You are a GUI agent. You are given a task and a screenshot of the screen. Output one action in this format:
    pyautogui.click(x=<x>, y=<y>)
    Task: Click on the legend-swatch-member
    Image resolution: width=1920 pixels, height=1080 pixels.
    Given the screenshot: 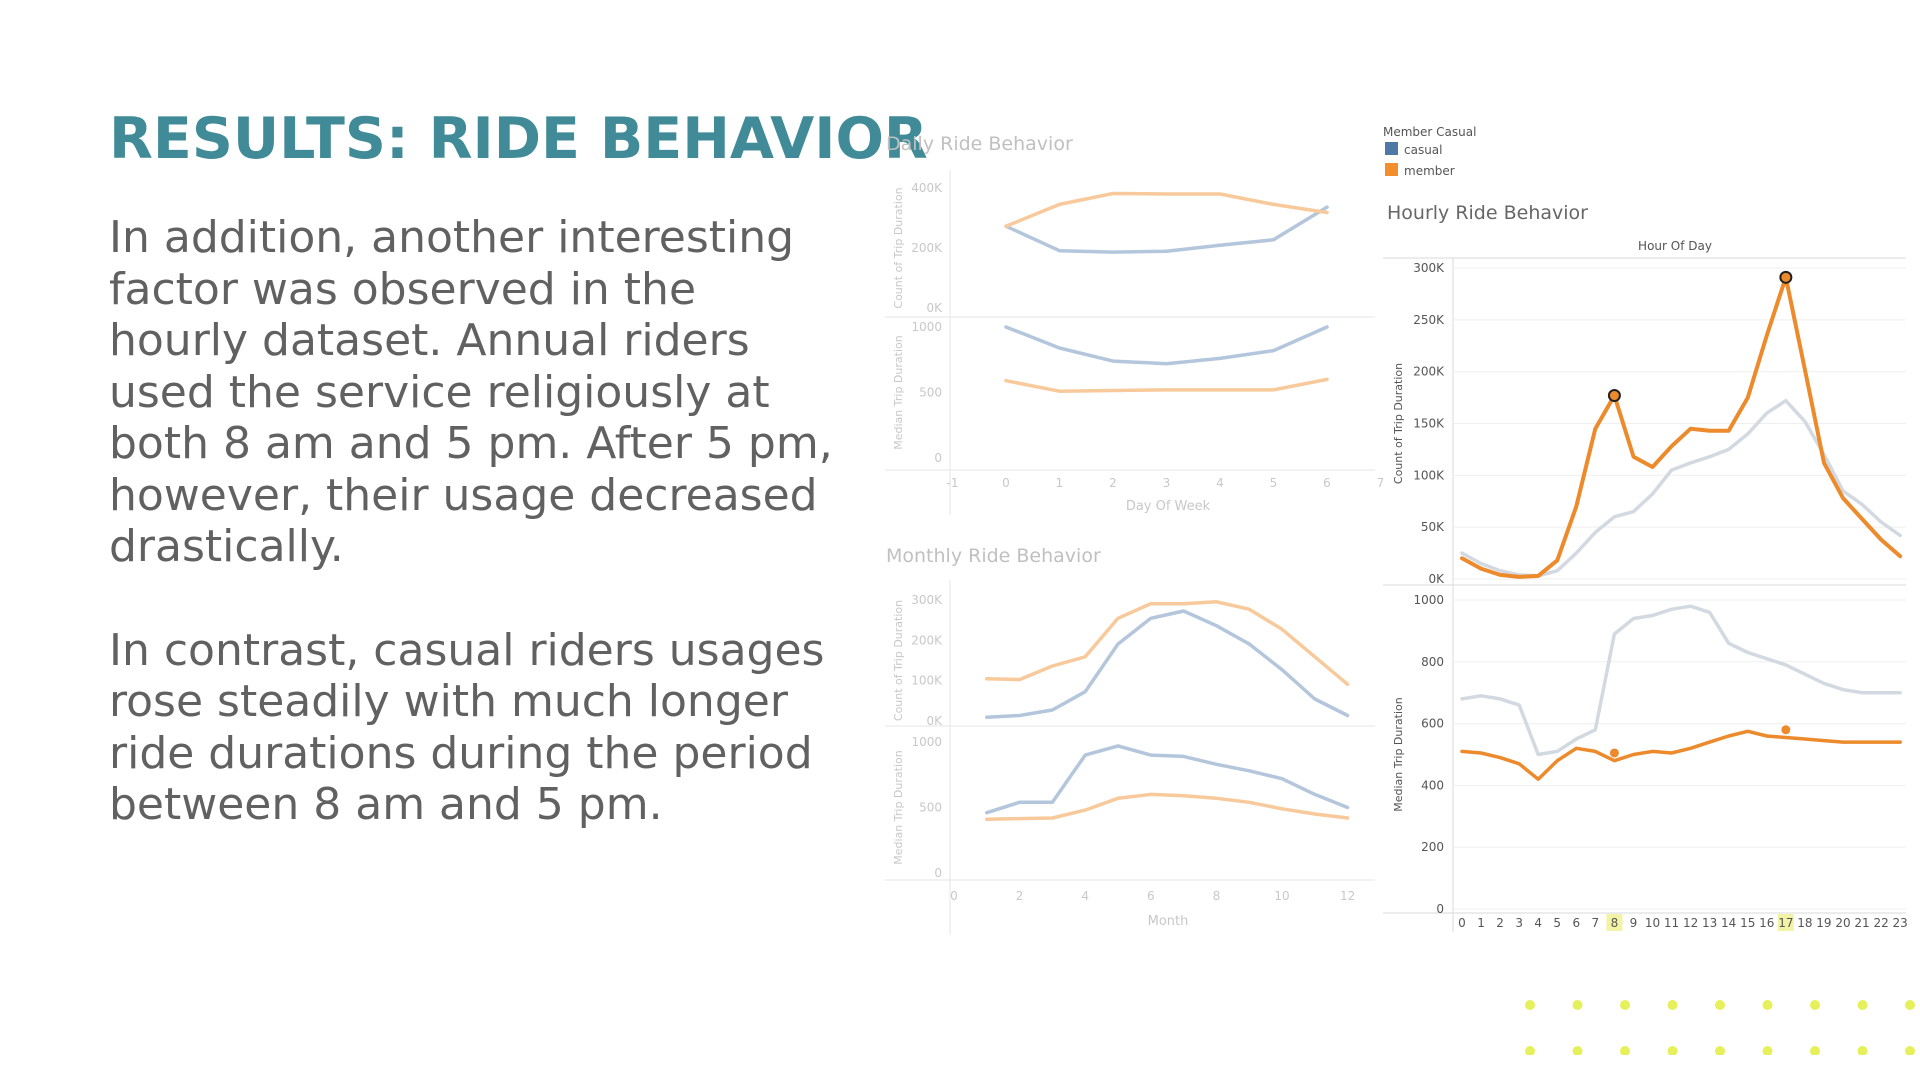 What is the action you would take?
    pyautogui.click(x=1391, y=169)
    